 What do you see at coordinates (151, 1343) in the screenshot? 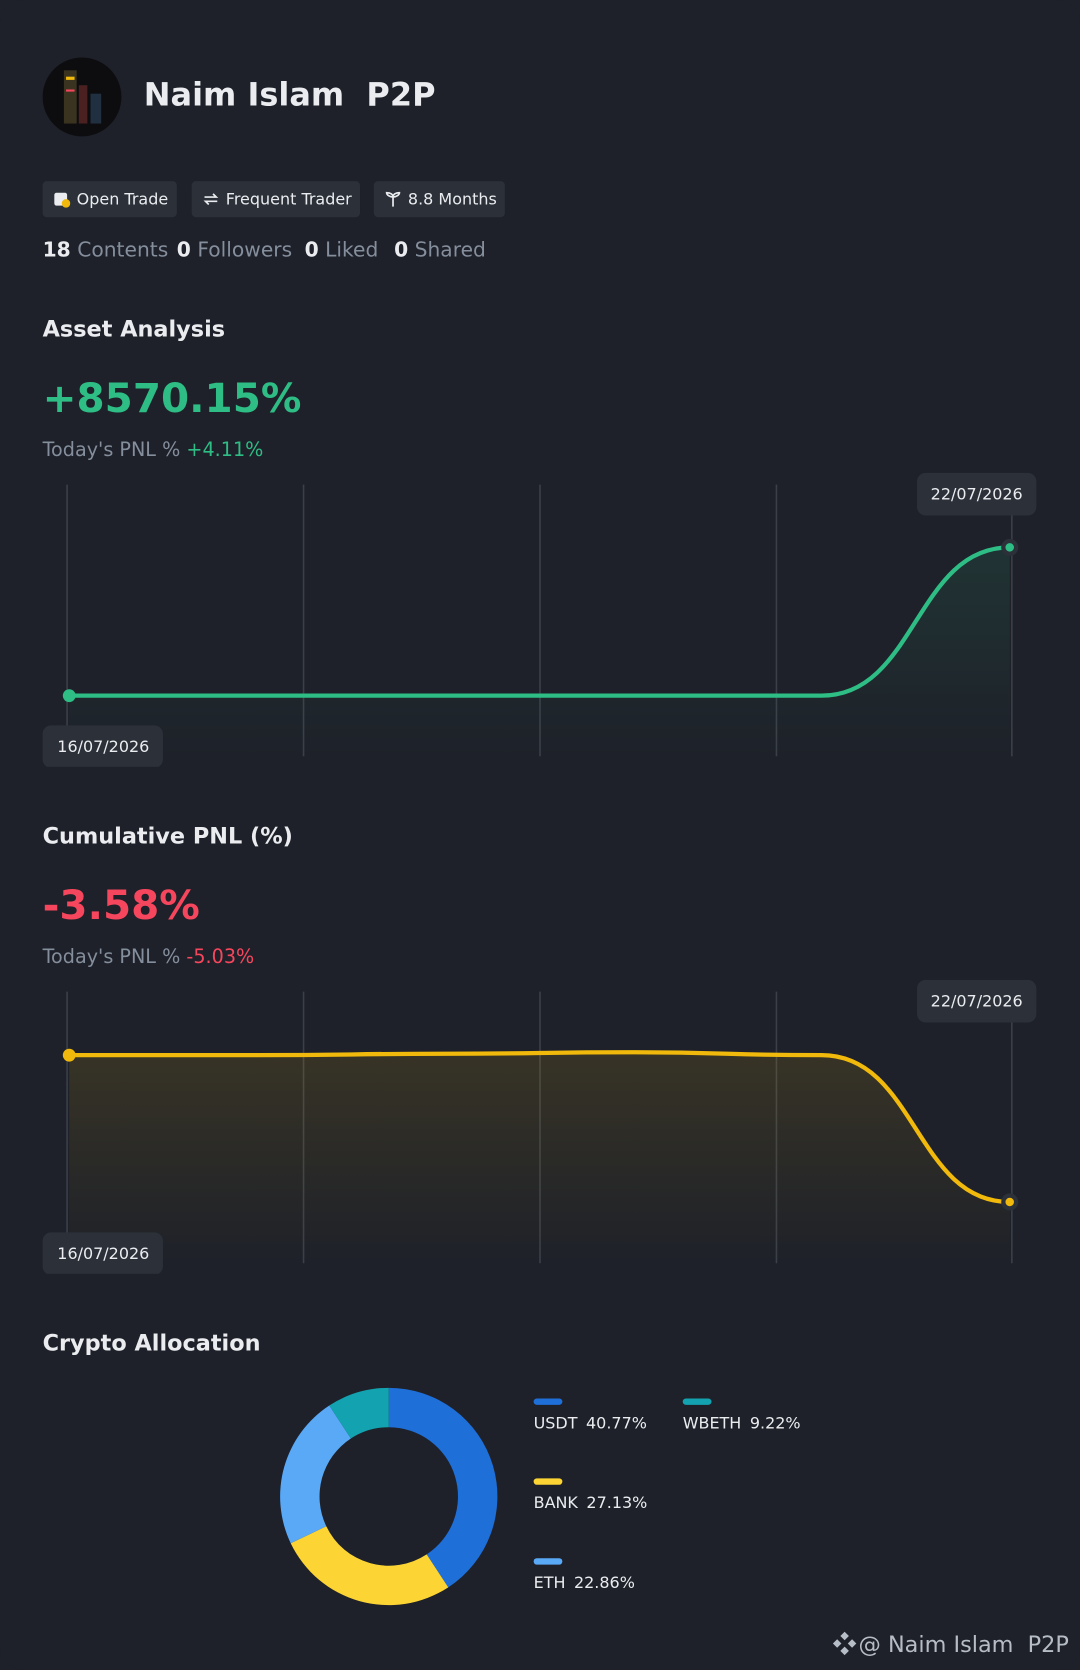
I see `section-title: Crypto Allocation` at bounding box center [151, 1343].